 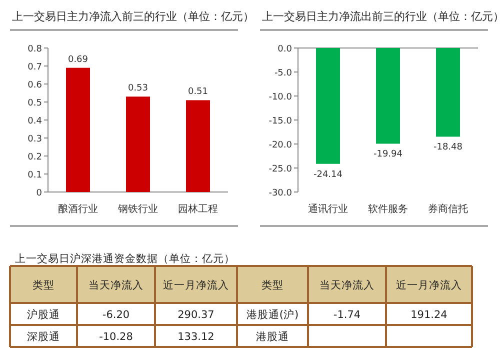 What do you see at coordinates (78, 209) in the screenshot?
I see `x-tick-label: 酿酒行业` at bounding box center [78, 209].